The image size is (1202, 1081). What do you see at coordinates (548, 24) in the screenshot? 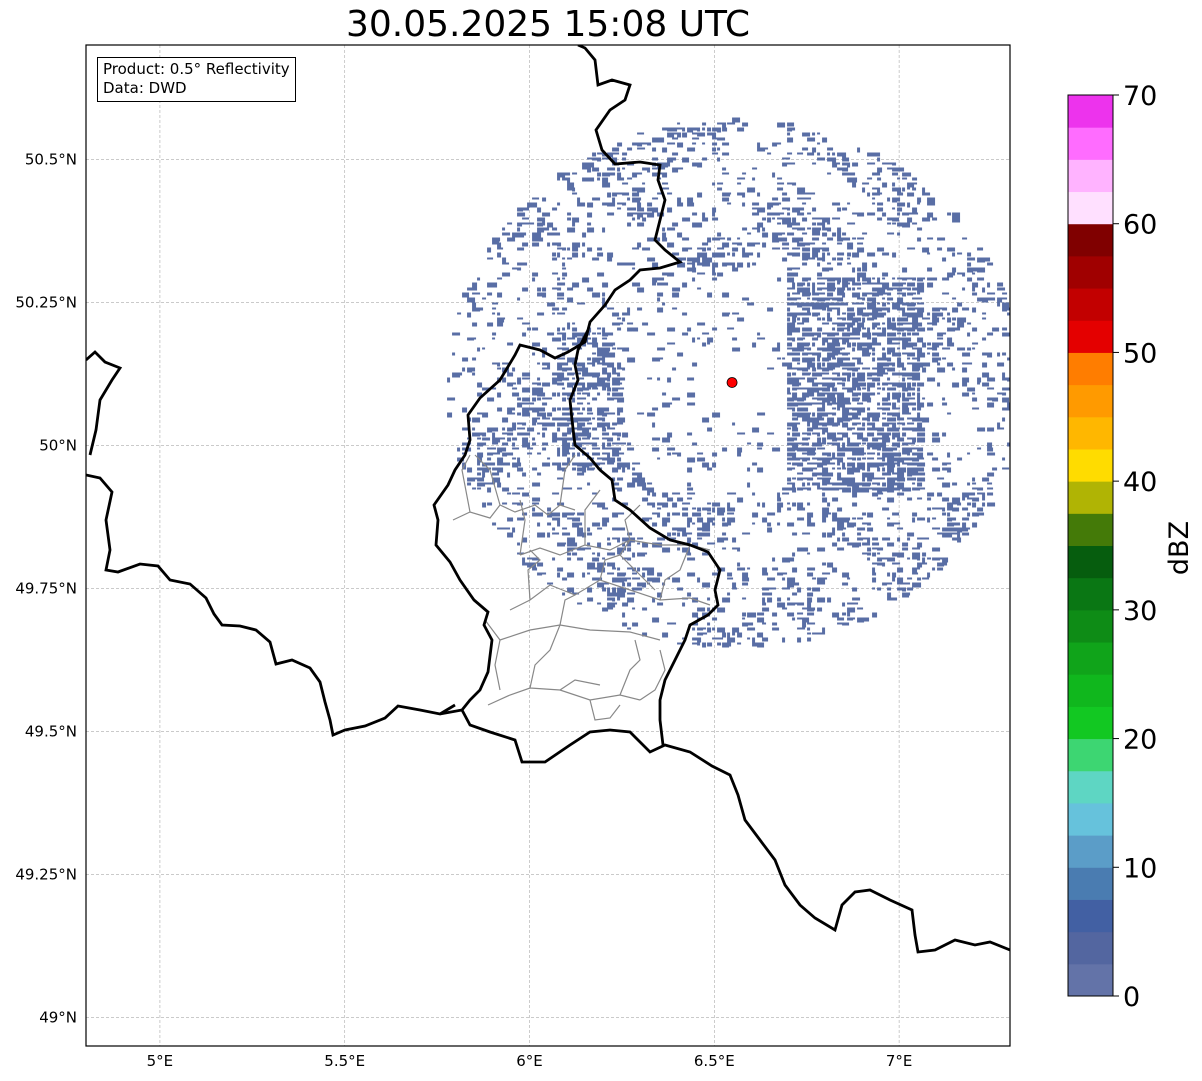
I see `map-title: 30.05.2025 15:08 UTC` at bounding box center [548, 24].